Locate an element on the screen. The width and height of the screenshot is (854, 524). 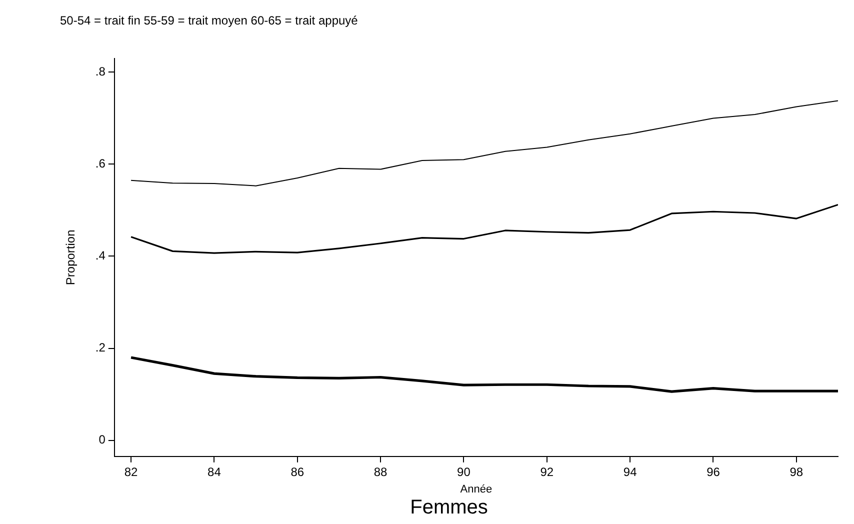
x-tick-label: 88 is located at coordinates (381, 471).